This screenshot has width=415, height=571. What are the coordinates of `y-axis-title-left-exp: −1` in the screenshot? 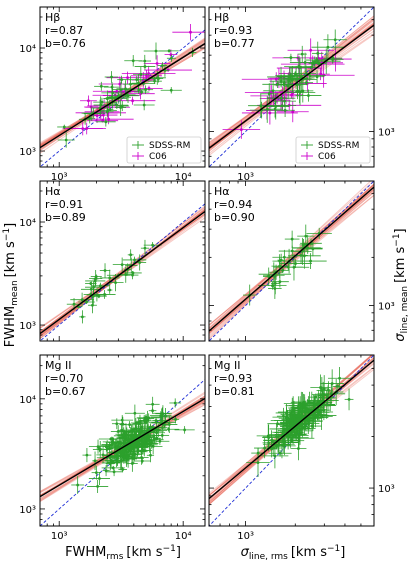 It's located at (7, 234).